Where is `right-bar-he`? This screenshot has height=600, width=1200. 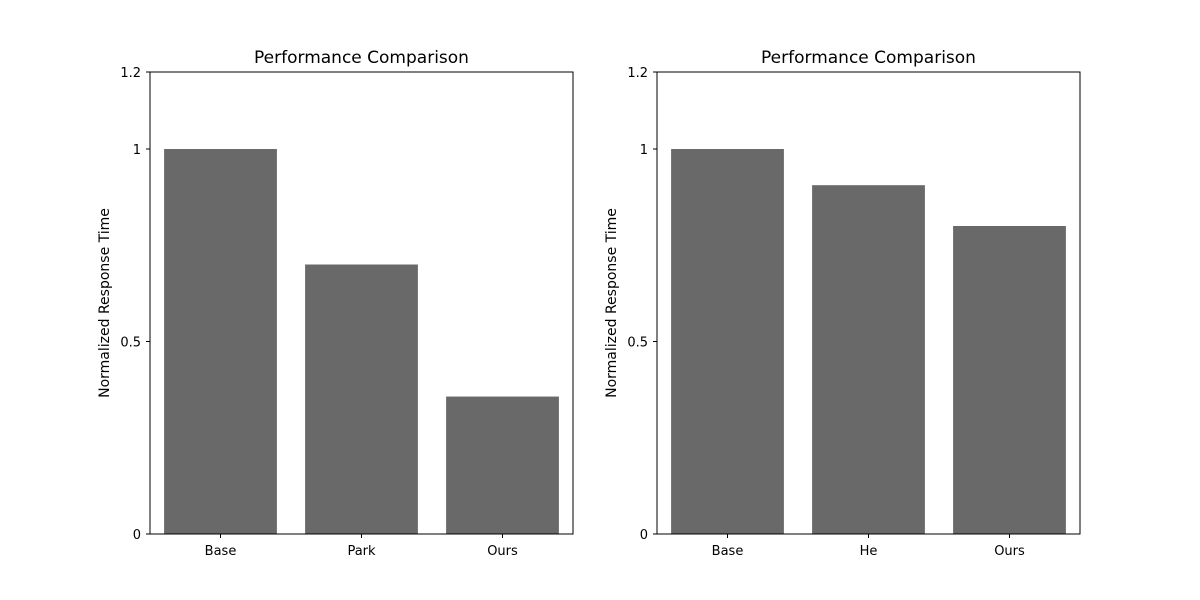 right-bar-he is located at coordinates (868, 359).